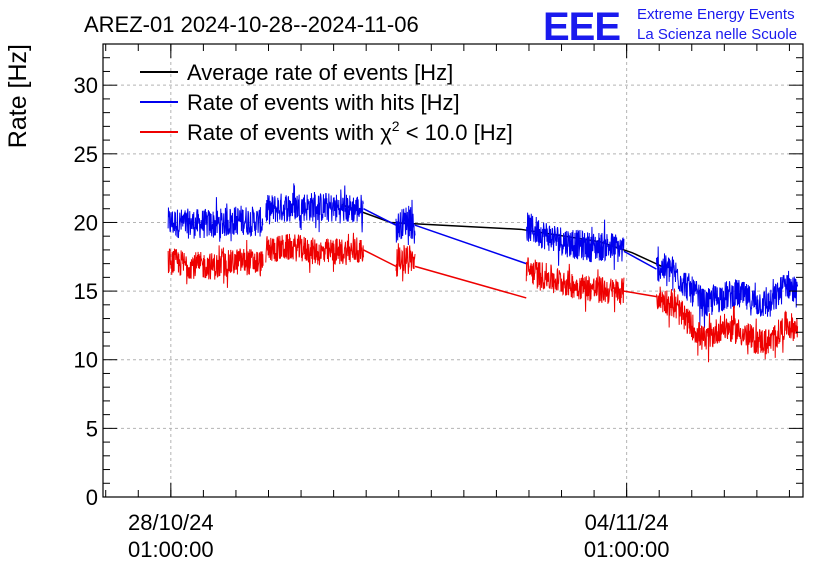  What do you see at coordinates (717, 34) in the screenshot?
I see `eee-logo-line2: La Scienza nelle Scuole` at bounding box center [717, 34].